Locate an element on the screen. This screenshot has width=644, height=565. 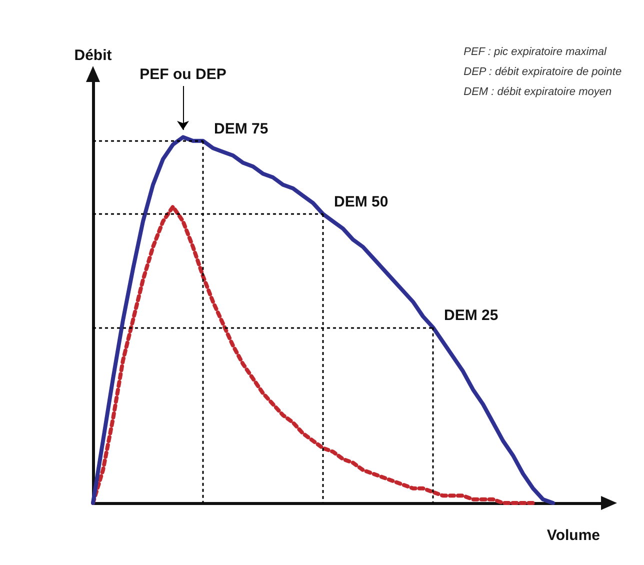
annotation: DEM 75 is located at coordinates (241, 129).